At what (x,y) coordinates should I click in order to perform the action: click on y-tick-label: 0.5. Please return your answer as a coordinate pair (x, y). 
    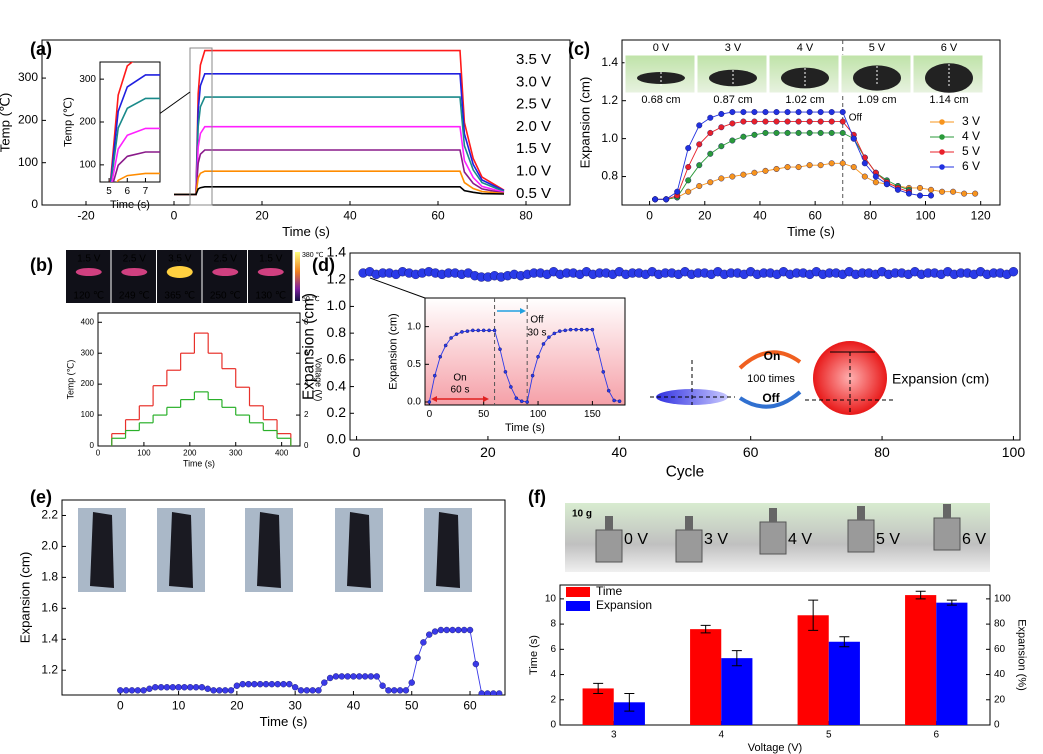
    Looking at the image, I should click on (414, 364).